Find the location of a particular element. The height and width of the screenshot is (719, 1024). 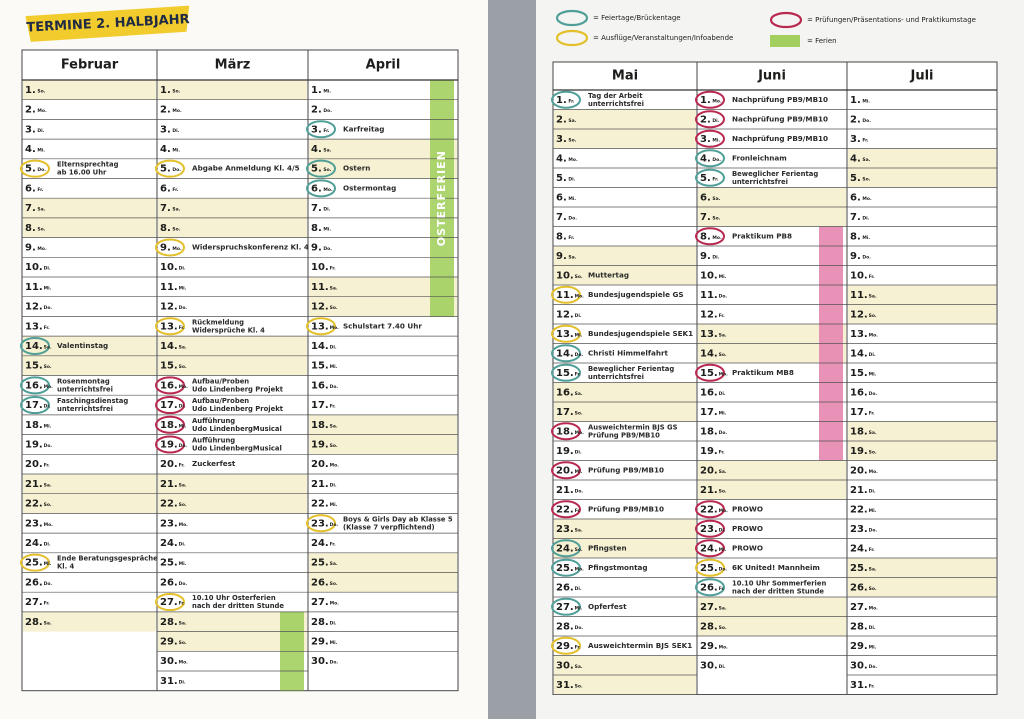

day-number: 20. is located at coordinates (320, 464).